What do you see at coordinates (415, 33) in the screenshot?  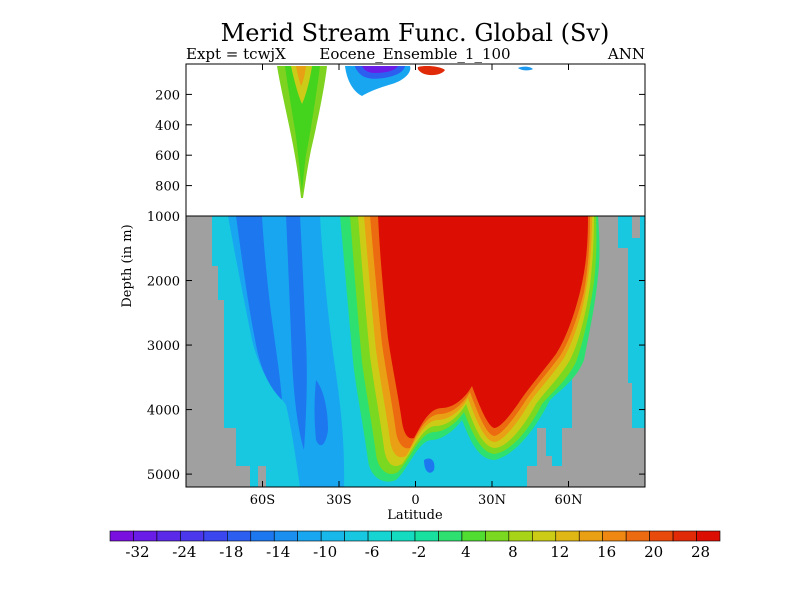 I see `chart-title: Merid Stream Func. Global (Sv)` at bounding box center [415, 33].